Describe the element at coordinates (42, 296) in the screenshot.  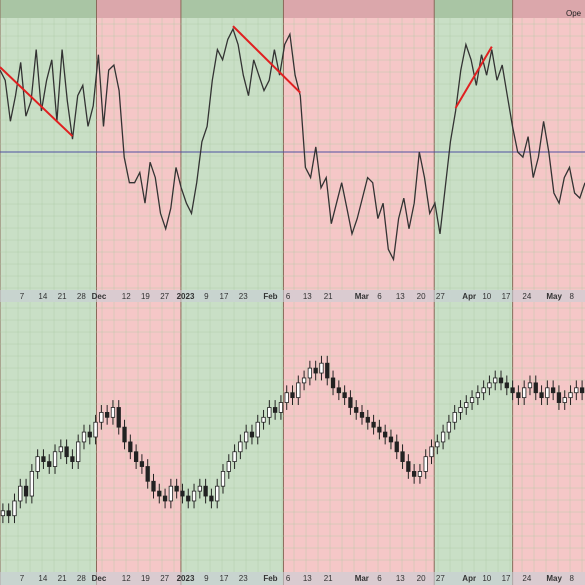
I see `oscillator-tick-label: 14` at that location.